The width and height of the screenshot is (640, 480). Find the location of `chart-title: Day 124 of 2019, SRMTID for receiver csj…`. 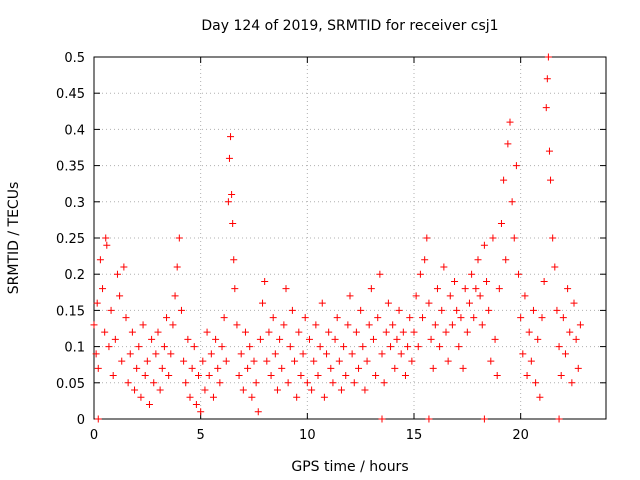

chart-title: Day 124 of 2019, SRMTID for receiver csj… is located at coordinates (349, 26).